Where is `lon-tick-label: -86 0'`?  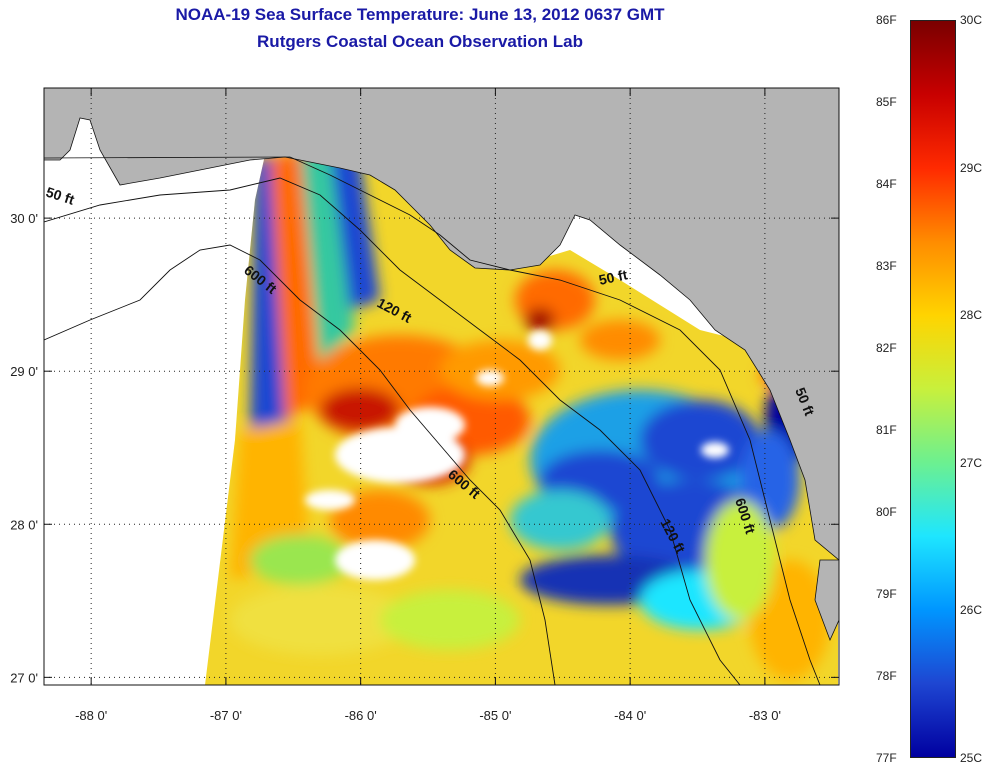
lon-tick-label: -86 0' is located at coordinates (361, 715).